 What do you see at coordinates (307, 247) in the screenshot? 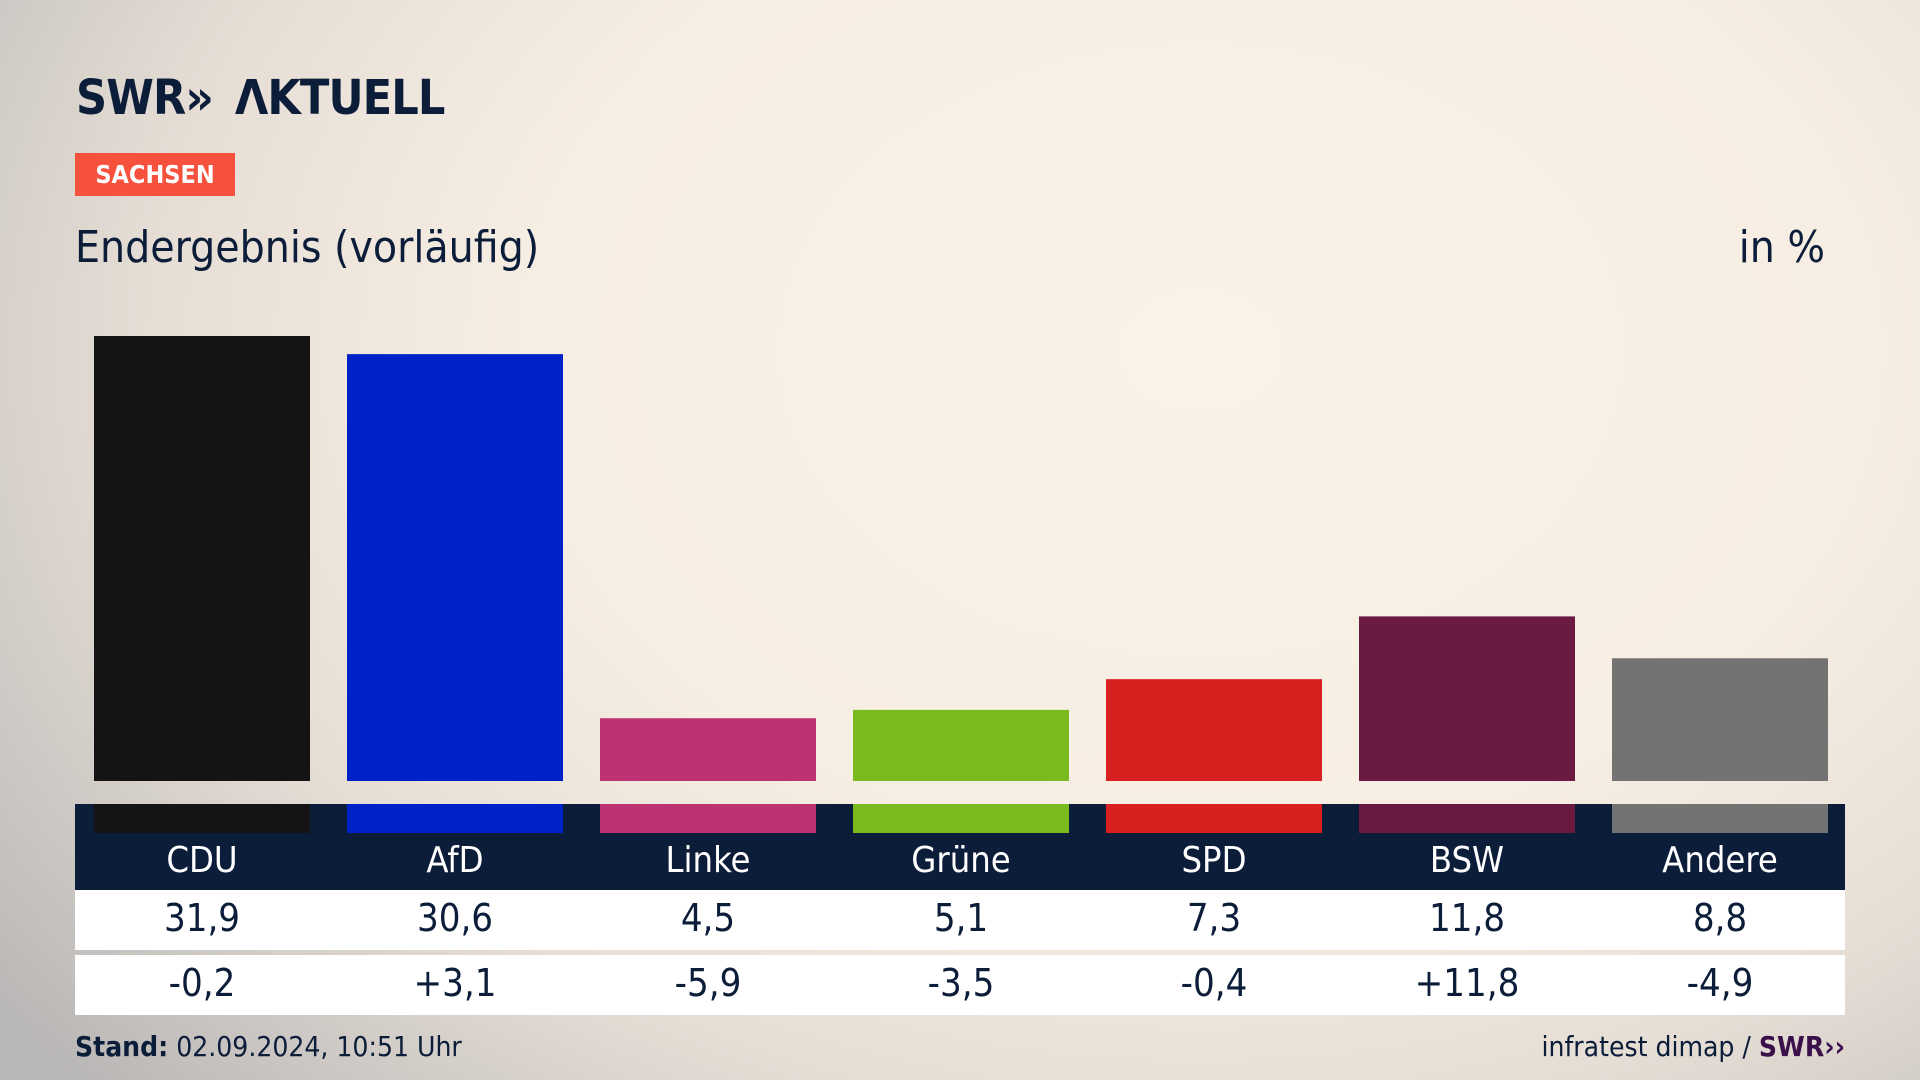
I see `chart-title: Endergebnis (vorläufig)` at bounding box center [307, 247].